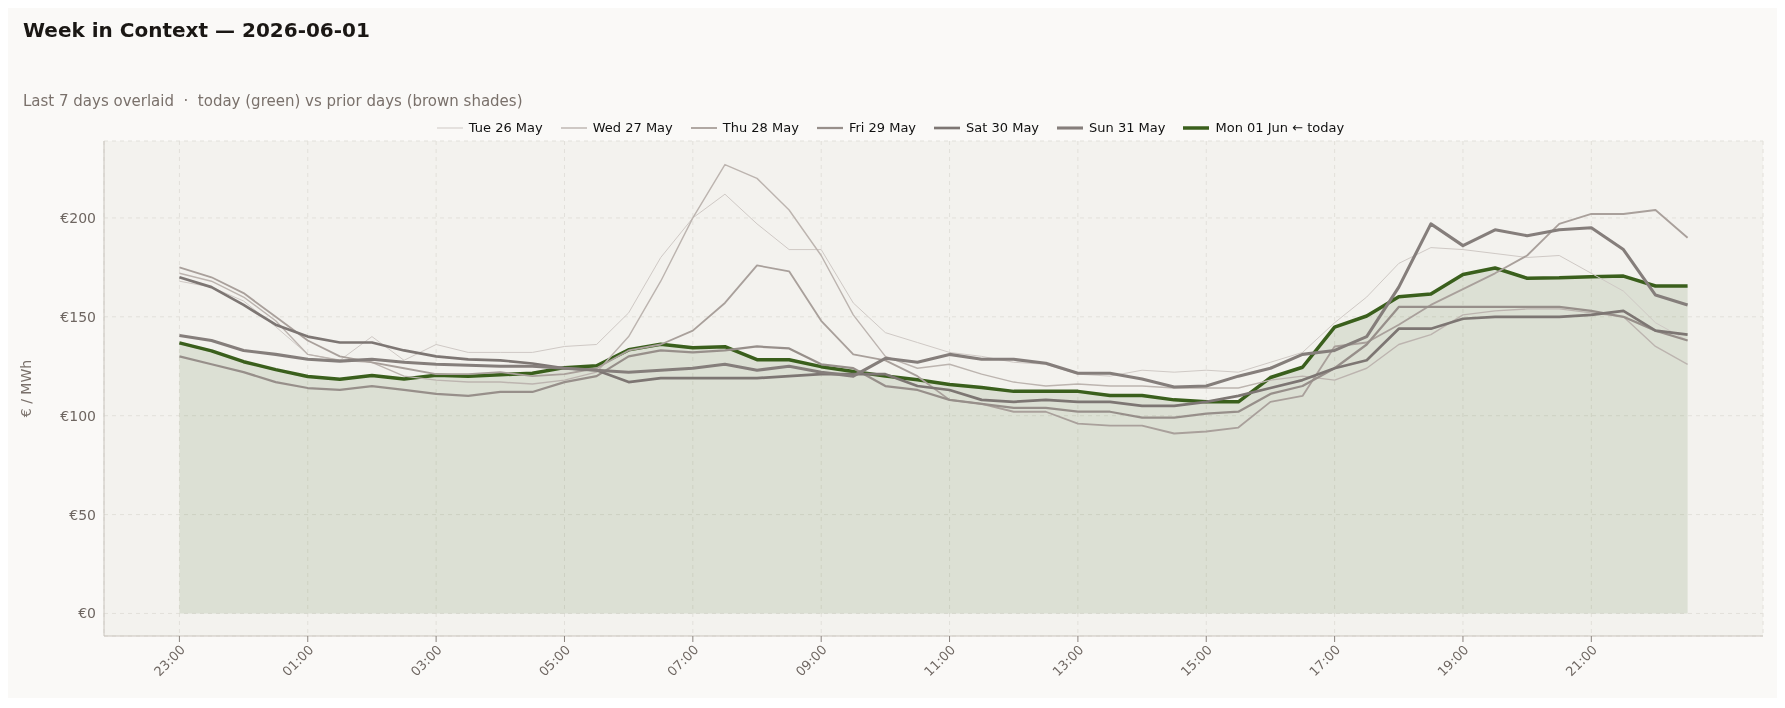 The width and height of the screenshot is (1785, 708). What do you see at coordinates (78, 316) in the screenshot?
I see `y-tick-label: €150` at bounding box center [78, 316].